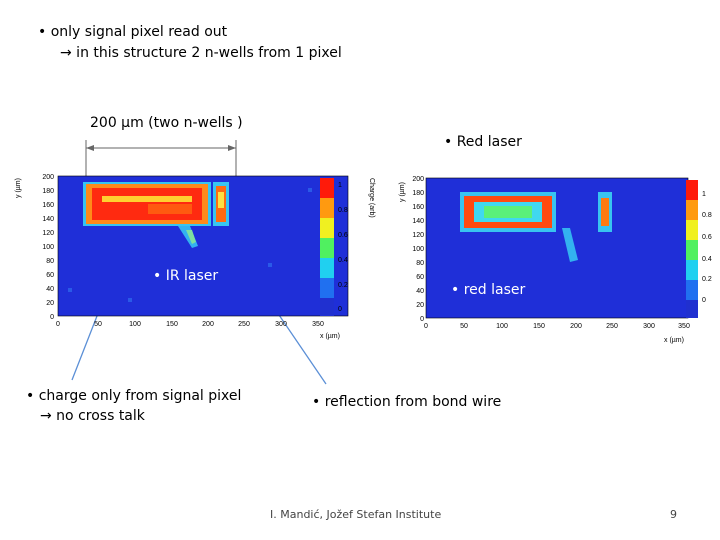 The image size is (720, 540). Describe the element at coordinates (418, 235) in the screenshot. I see `right-ytick-120: 120` at that location.